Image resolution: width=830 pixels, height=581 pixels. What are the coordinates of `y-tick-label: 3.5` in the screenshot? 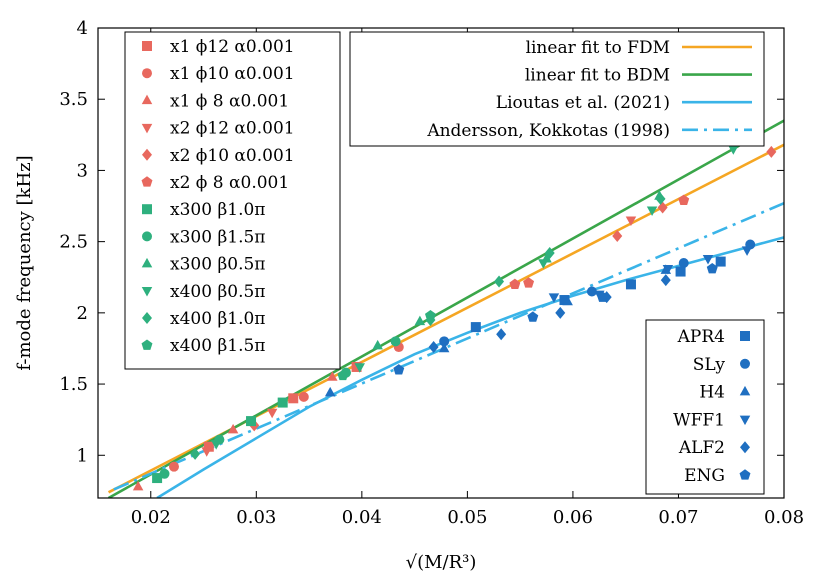 It's located at (73, 99).